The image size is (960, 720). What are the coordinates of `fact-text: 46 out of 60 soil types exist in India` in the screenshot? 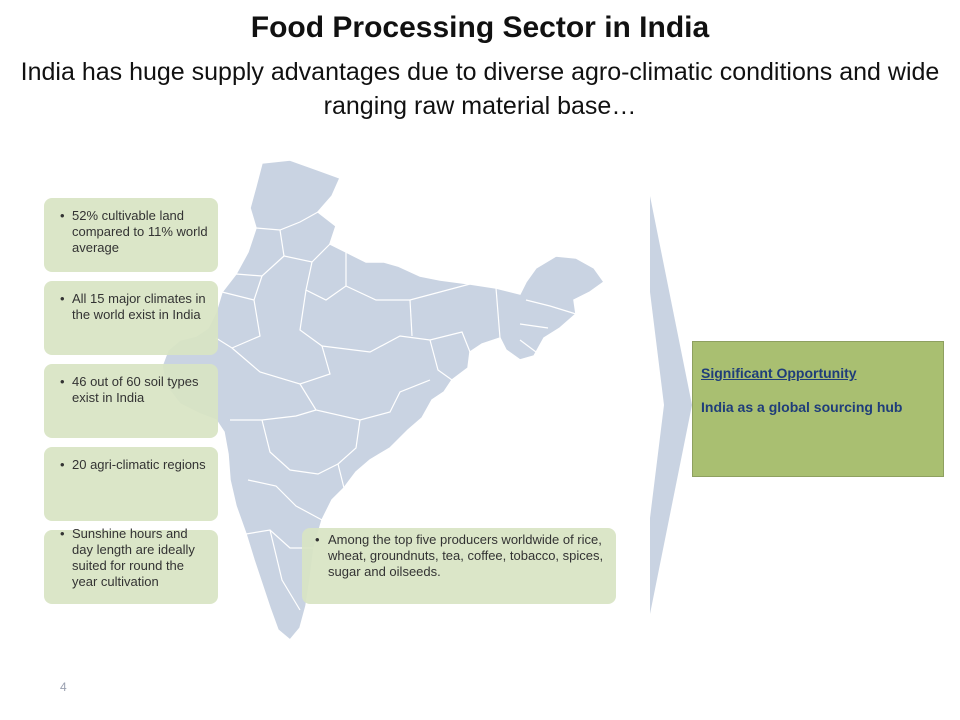 It's located at (135, 389).